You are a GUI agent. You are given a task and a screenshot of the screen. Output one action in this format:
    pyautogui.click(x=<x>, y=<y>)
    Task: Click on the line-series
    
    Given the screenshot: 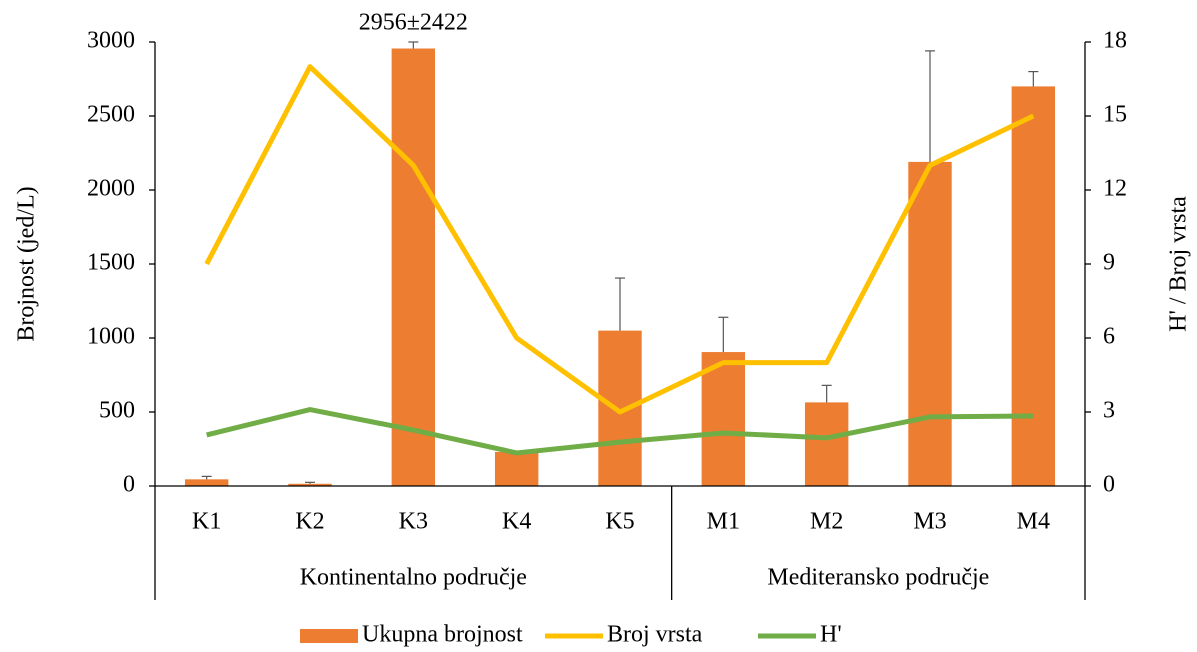 What is the action you would take?
    pyautogui.click(x=620, y=431)
    